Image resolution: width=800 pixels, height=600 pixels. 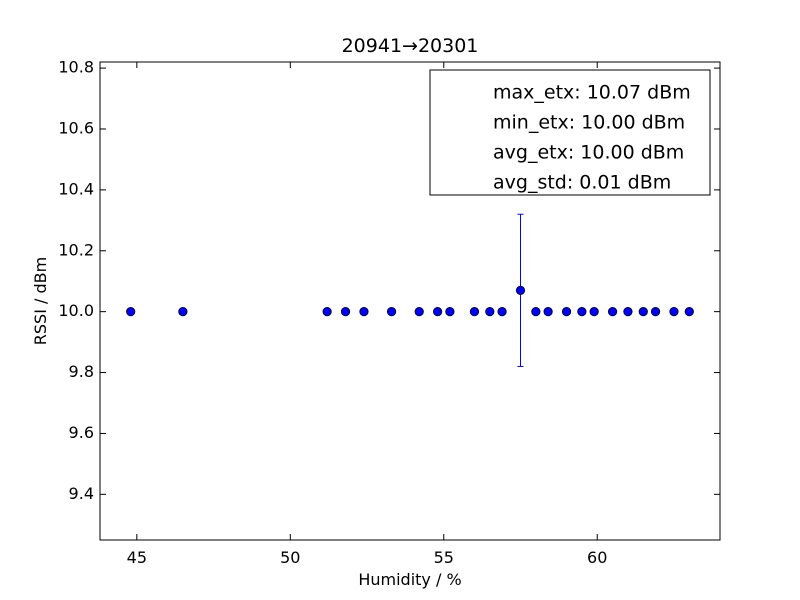 I want to click on y-tick-label: 9.4, so click(x=81, y=493).